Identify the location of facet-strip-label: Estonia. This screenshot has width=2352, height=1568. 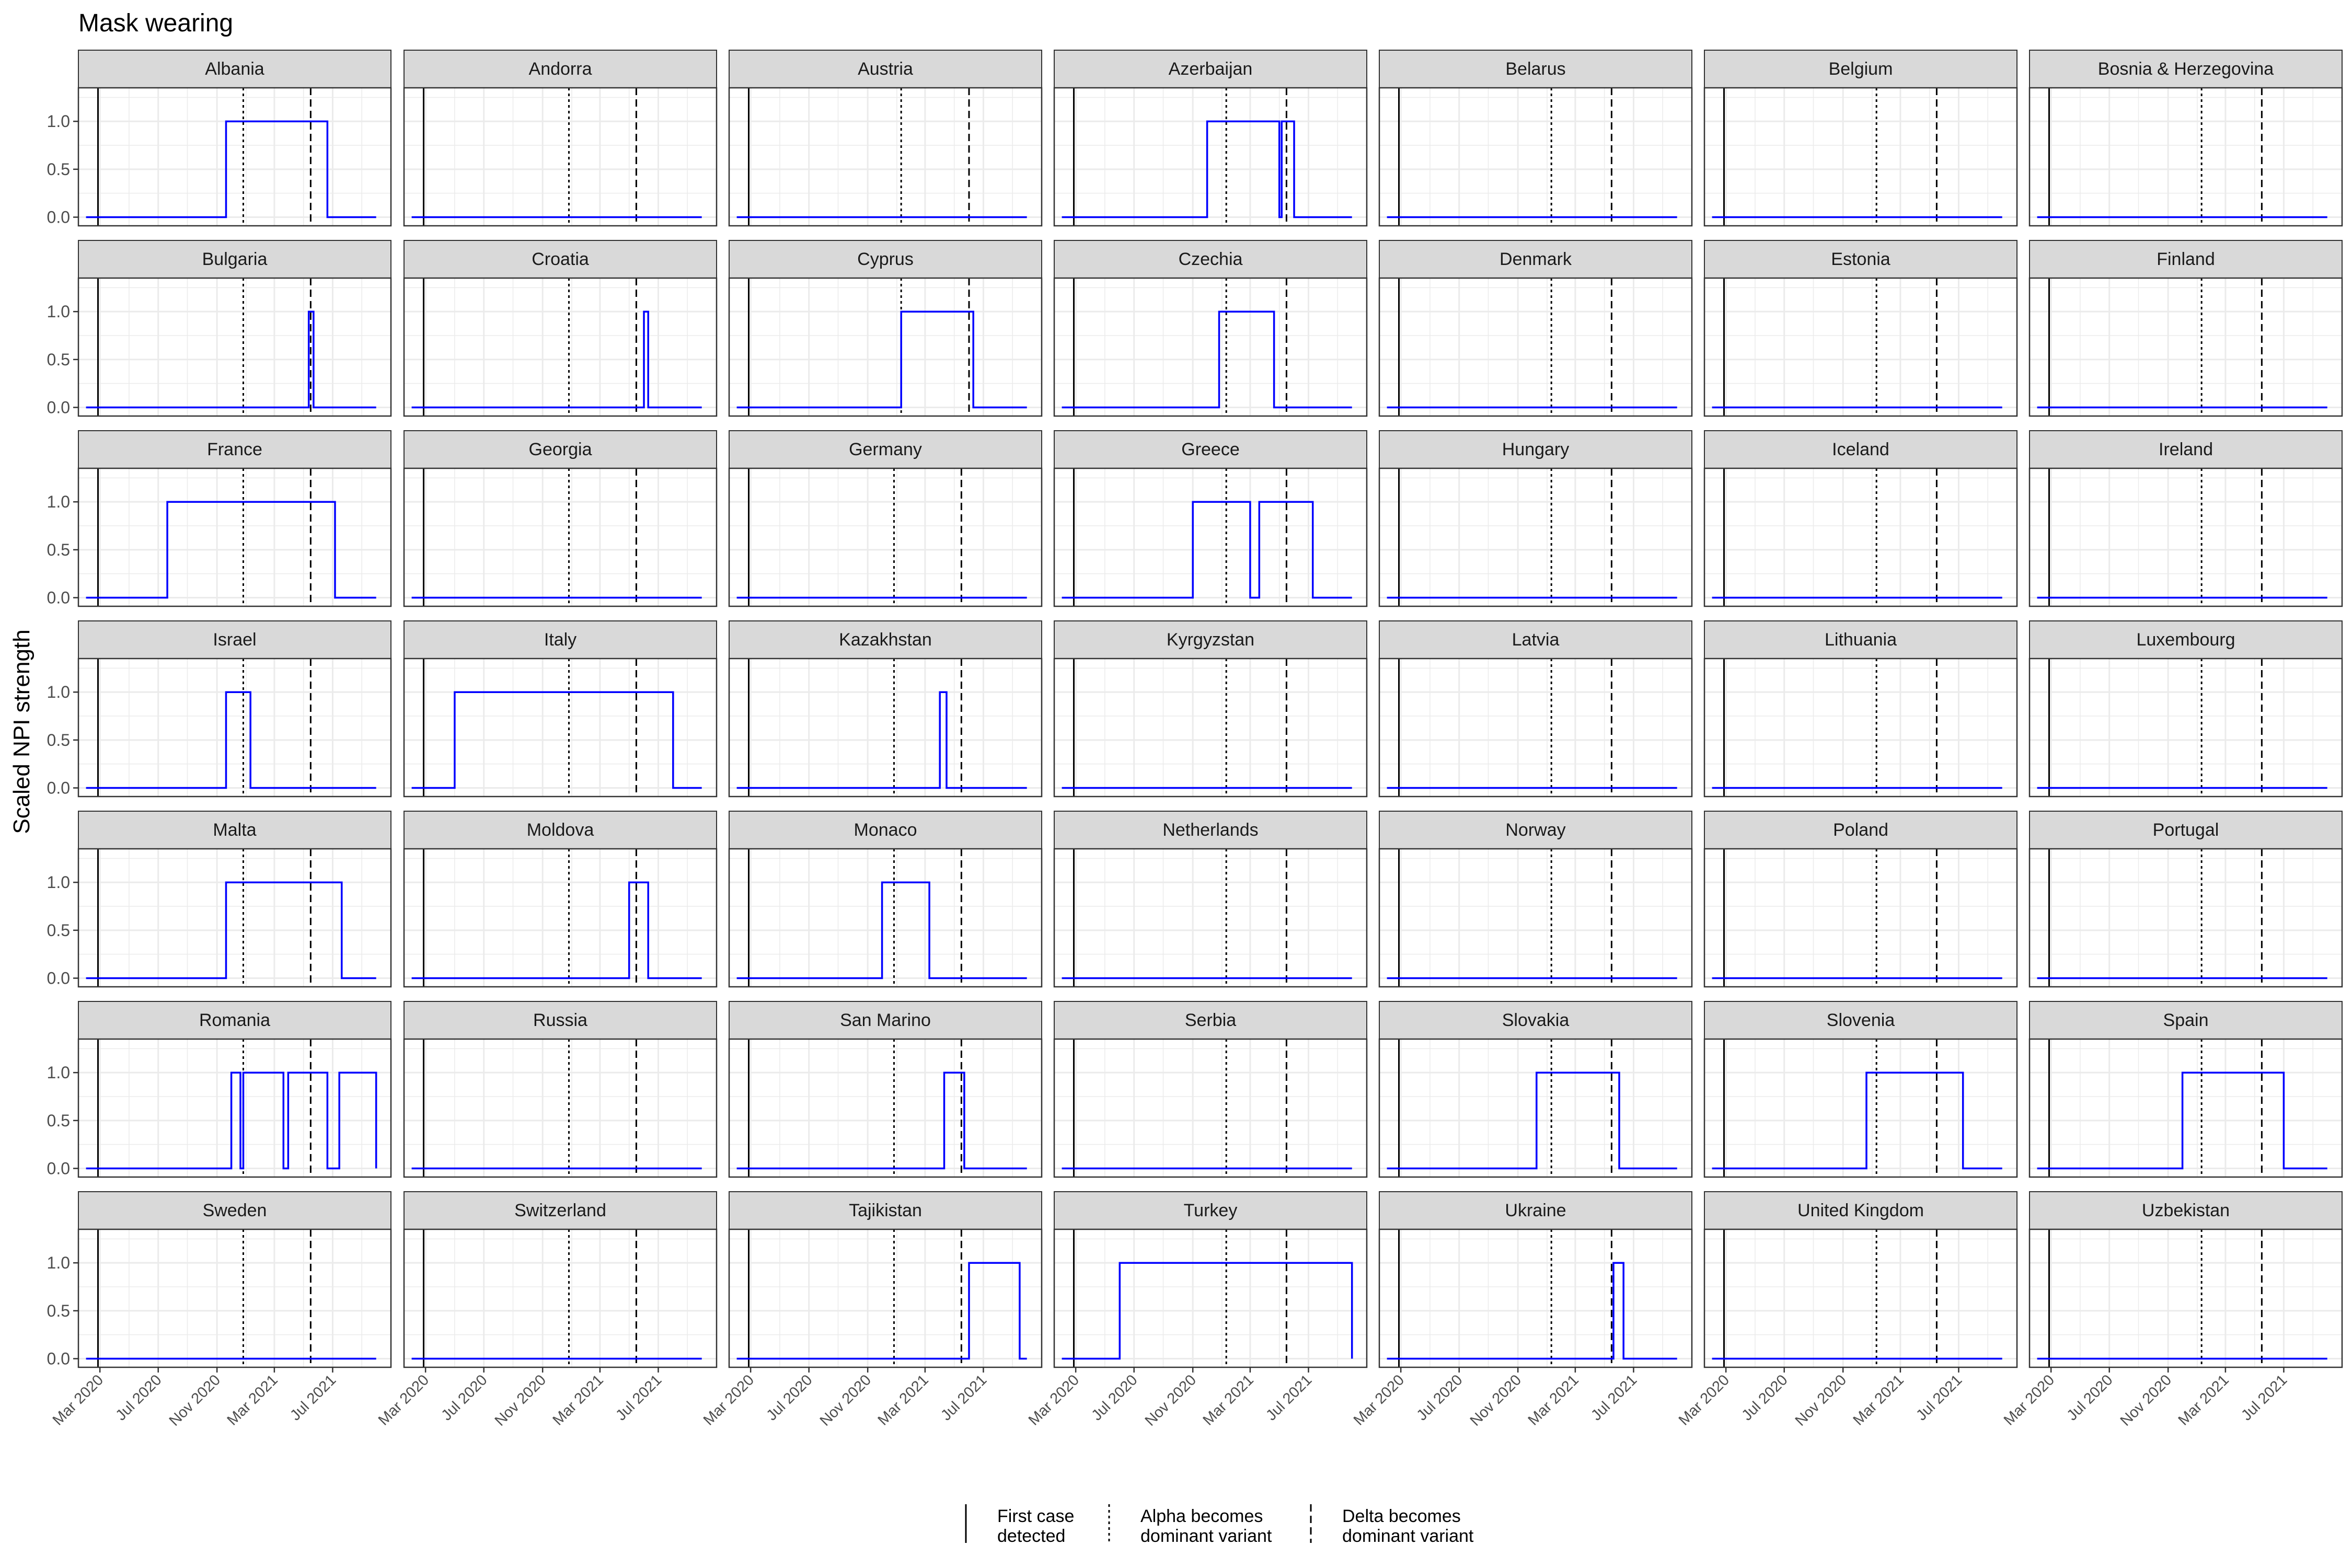
(1860, 259).